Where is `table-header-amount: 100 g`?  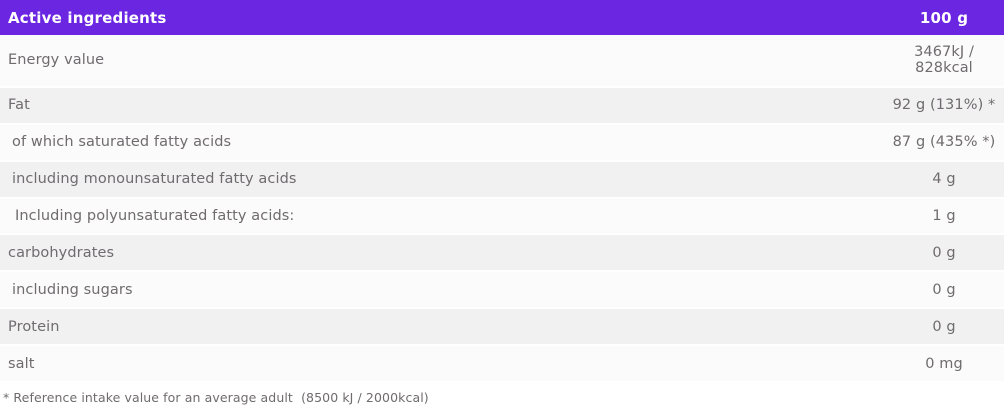
table-header-amount: 100 g is located at coordinates (944, 17).